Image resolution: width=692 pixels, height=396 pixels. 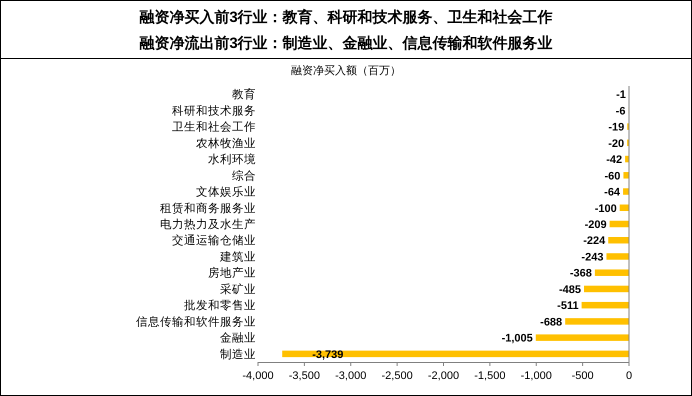 What do you see at coordinates (238, 289) in the screenshot?
I see `y-tick-label: 采矿业` at bounding box center [238, 289].